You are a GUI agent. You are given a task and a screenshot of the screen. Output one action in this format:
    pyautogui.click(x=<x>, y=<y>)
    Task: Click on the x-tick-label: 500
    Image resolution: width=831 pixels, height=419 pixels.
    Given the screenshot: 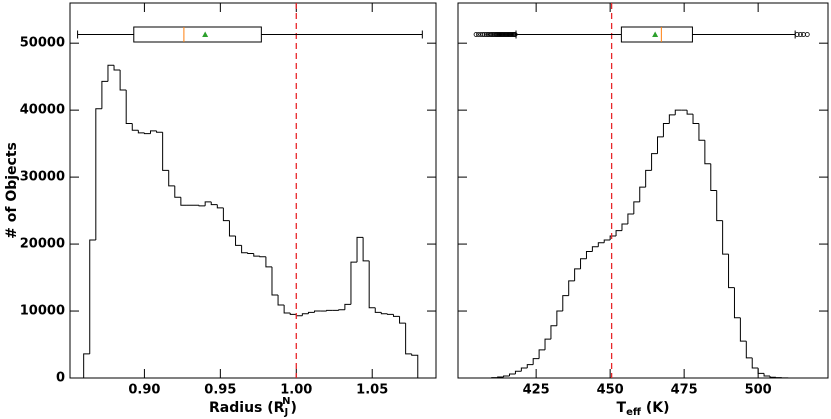 What is the action you would take?
    pyautogui.click(x=758, y=390)
    